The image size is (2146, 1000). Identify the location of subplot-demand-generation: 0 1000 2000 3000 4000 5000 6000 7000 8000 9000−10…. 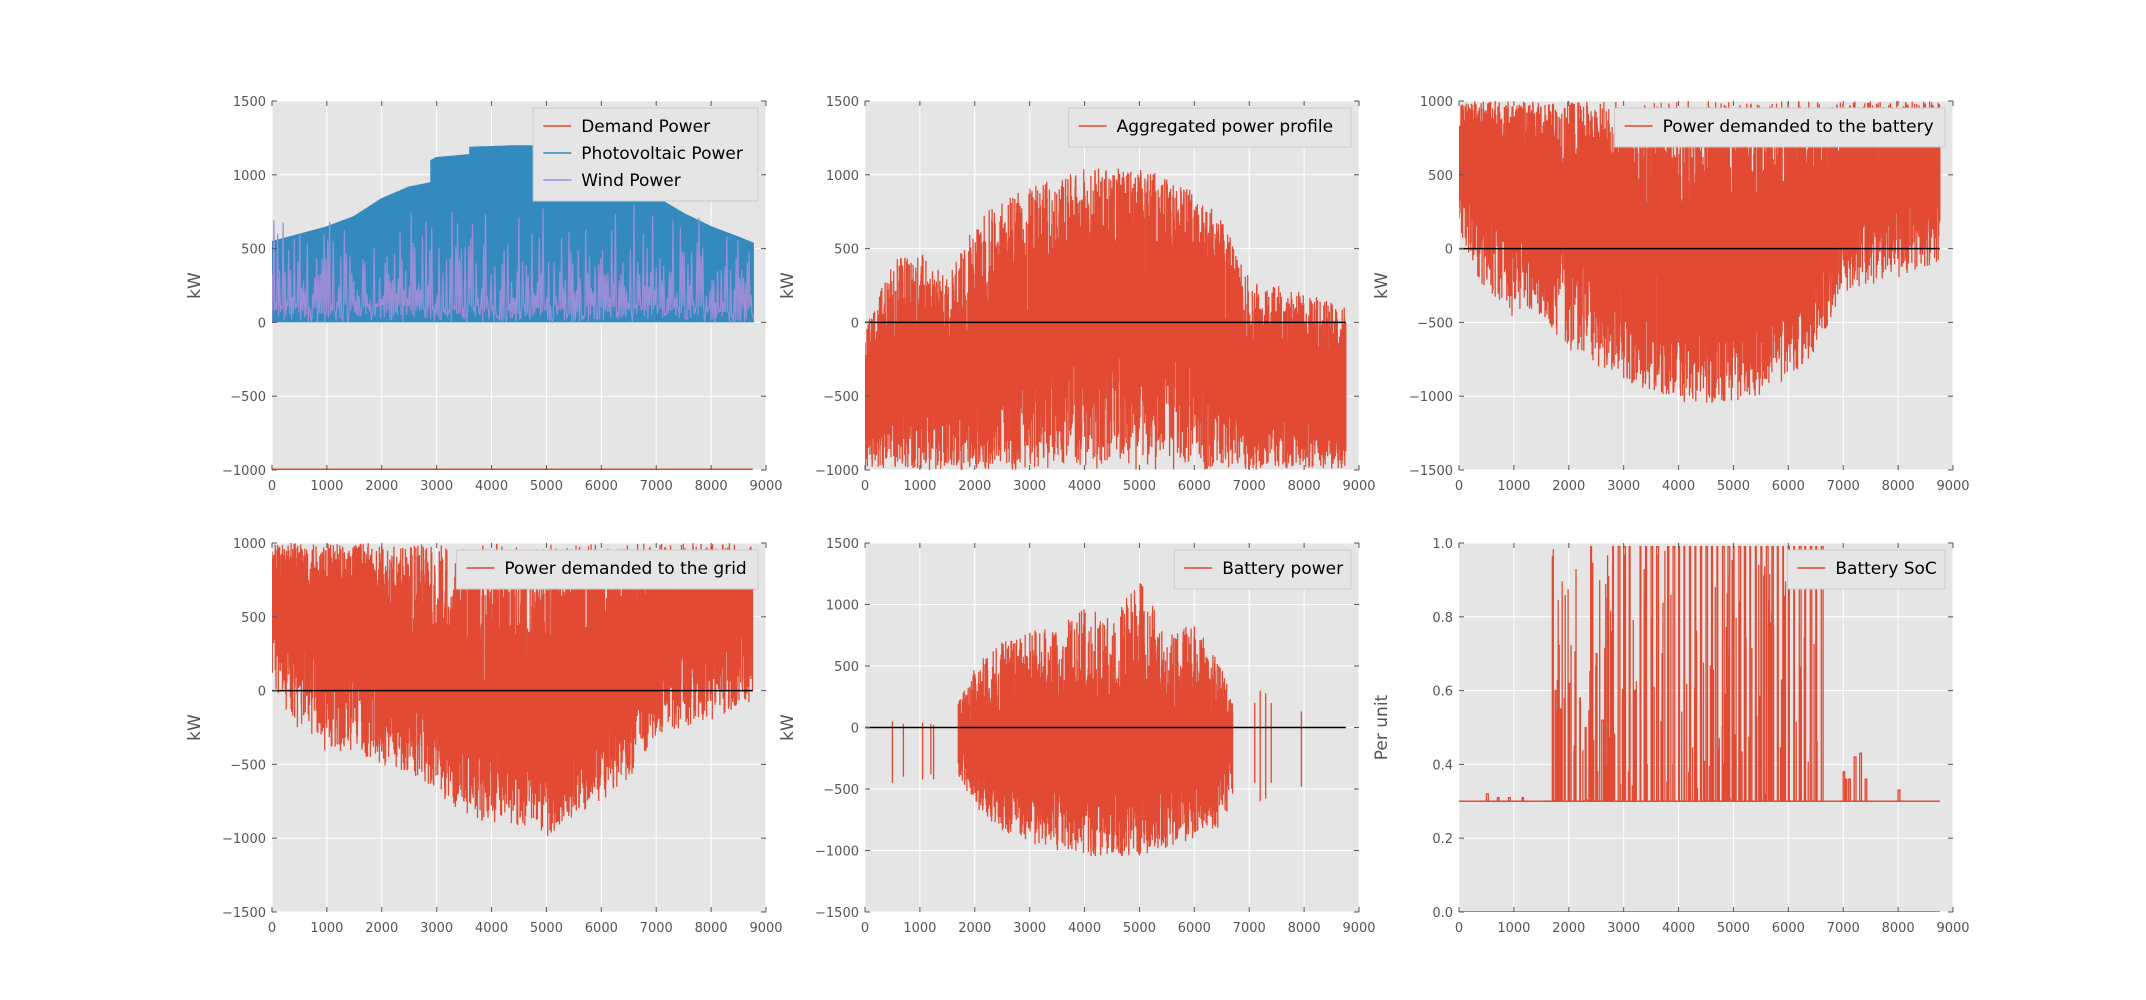
(484, 294).